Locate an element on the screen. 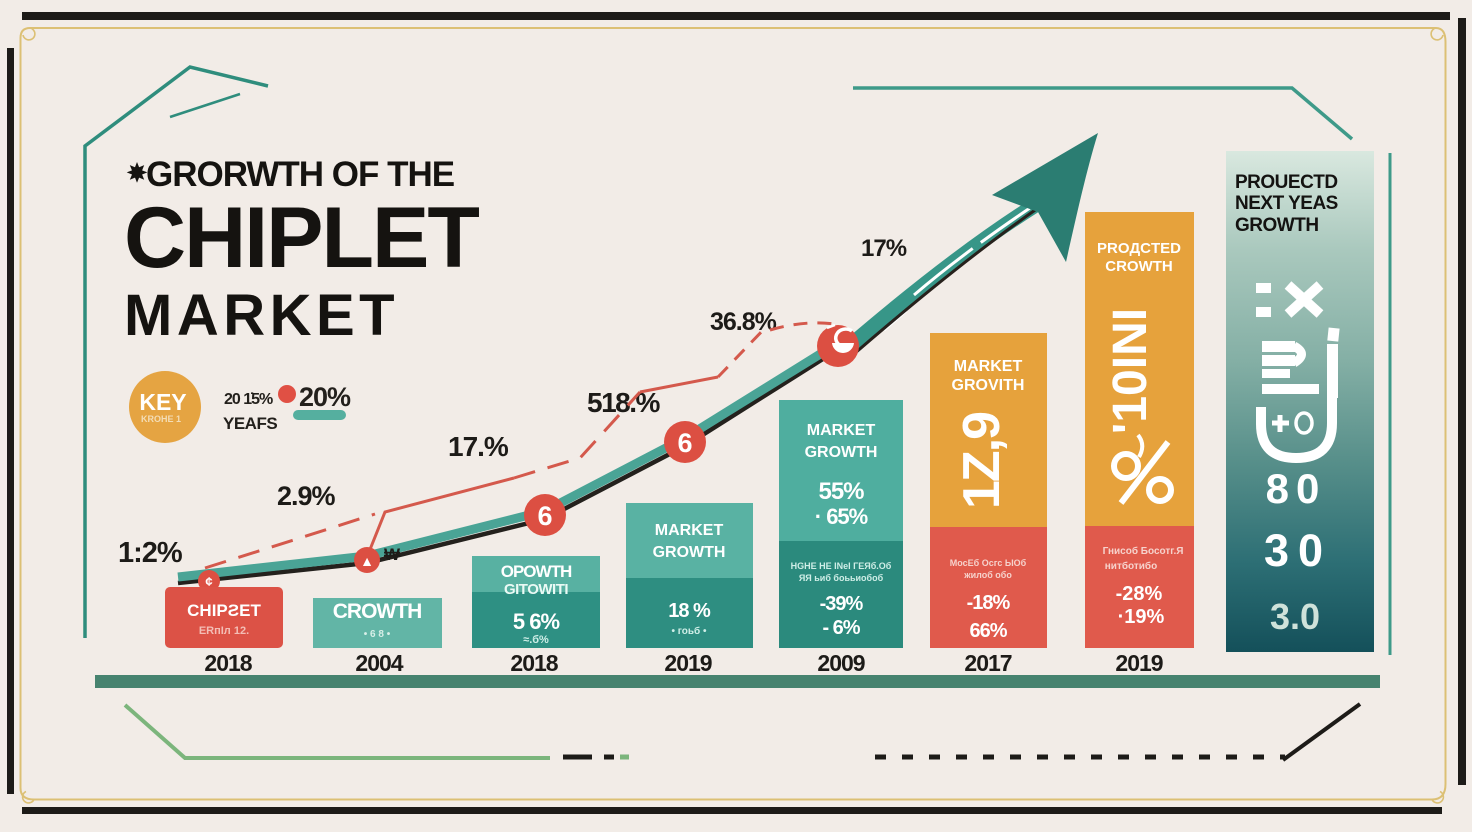 The height and width of the screenshot is (832, 1472). svg-text: 17.% is located at coordinates (478, 446).